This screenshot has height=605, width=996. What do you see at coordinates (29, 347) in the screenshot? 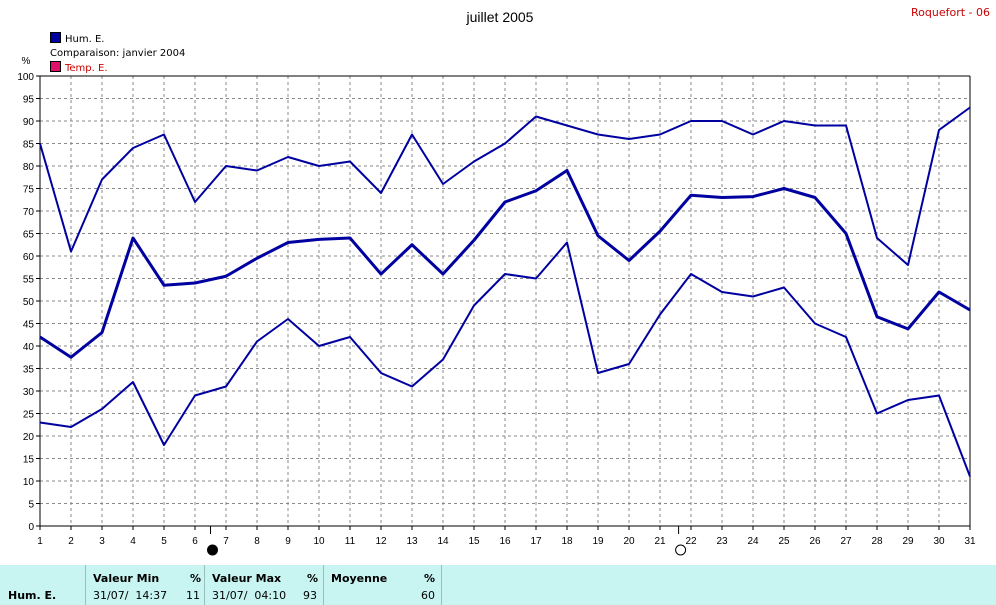
I see `y-tick-label: 40` at bounding box center [29, 347].